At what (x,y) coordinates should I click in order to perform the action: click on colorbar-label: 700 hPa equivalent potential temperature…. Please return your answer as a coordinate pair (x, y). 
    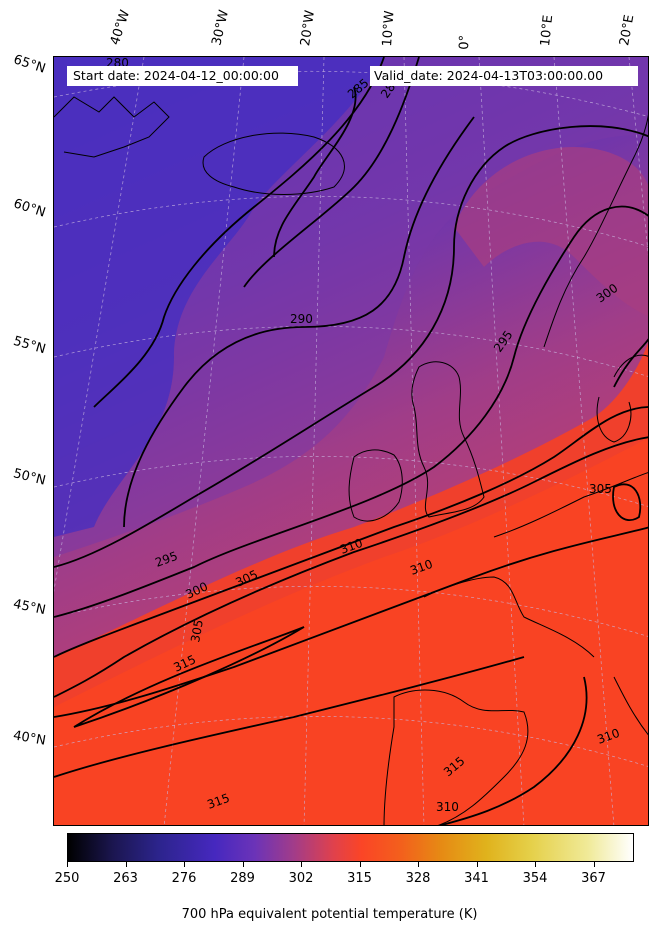
    Looking at the image, I should click on (329, 914).